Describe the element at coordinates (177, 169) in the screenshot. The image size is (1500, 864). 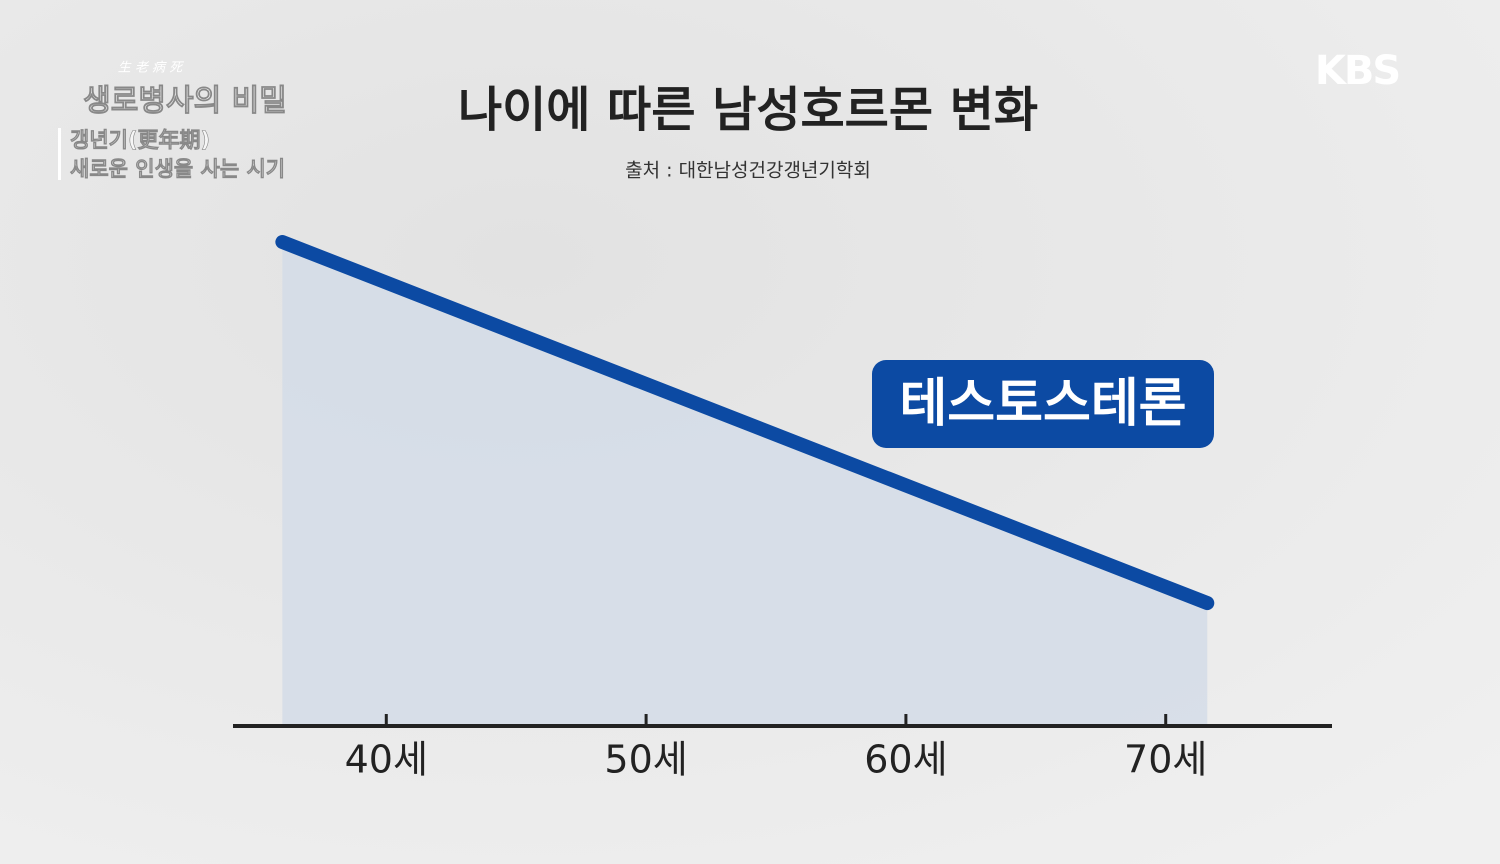
I see `episode-line: 새로운 인생을 사는 시기` at that location.